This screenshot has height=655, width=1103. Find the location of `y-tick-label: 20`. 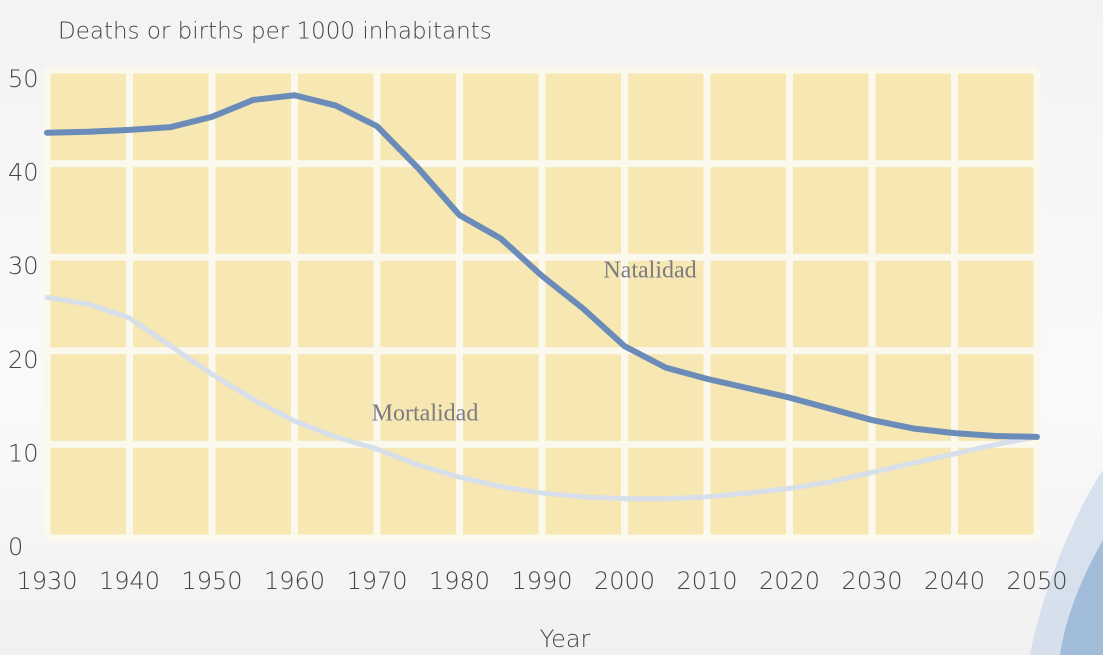

y-tick-label: 20 is located at coordinates (23, 360).